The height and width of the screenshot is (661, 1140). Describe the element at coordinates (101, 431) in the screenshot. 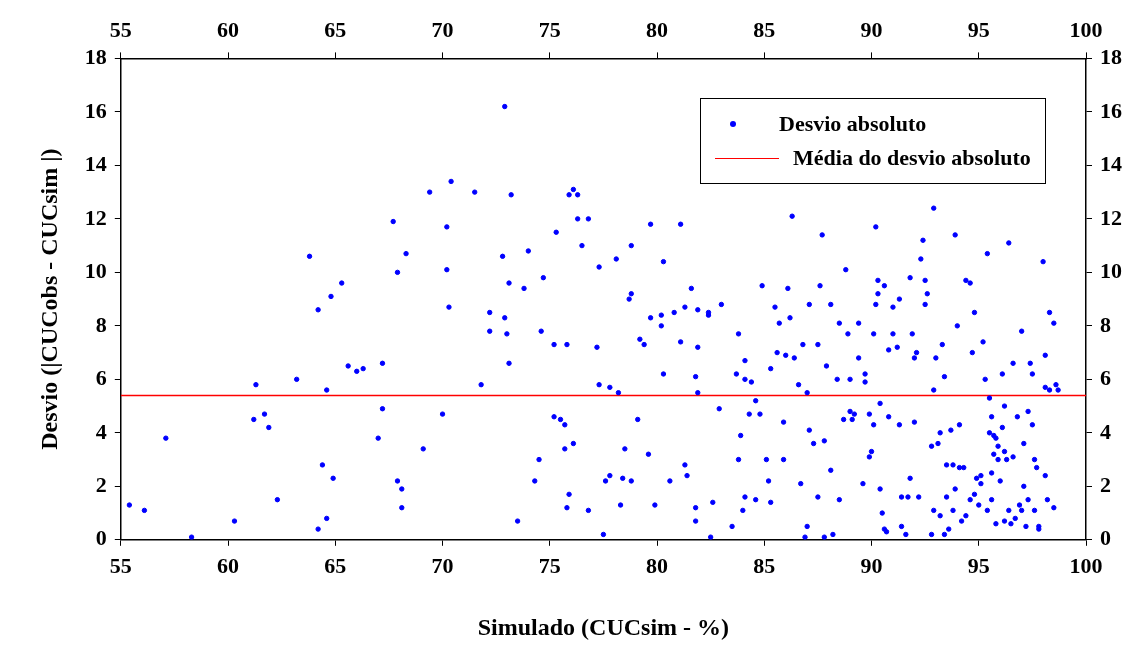

I see `y-tick-label: 4` at that location.